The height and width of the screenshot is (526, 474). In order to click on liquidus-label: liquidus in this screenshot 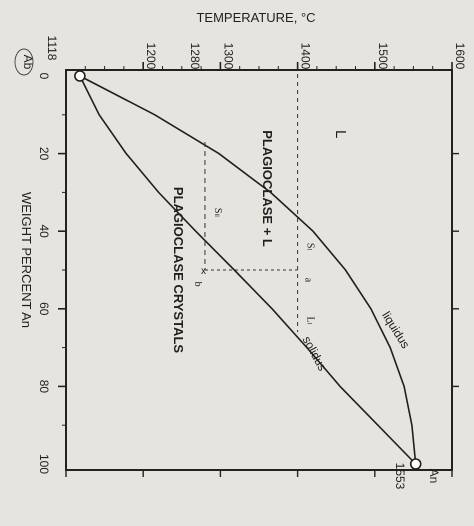, I will do `click(395, 330)`.